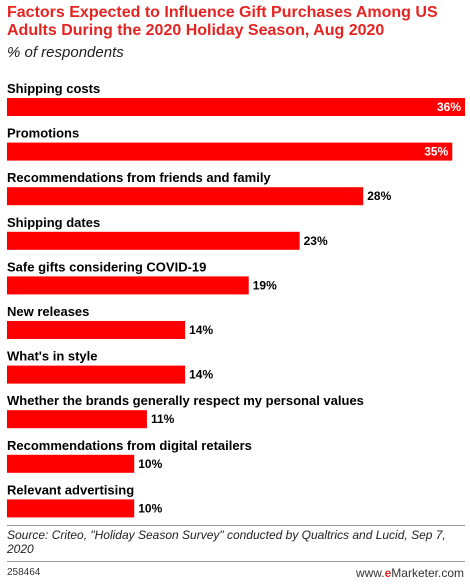 This screenshot has width=470, height=587. Describe the element at coordinates (370, 573) in the screenshot. I see `brand-url: www.` at that location.